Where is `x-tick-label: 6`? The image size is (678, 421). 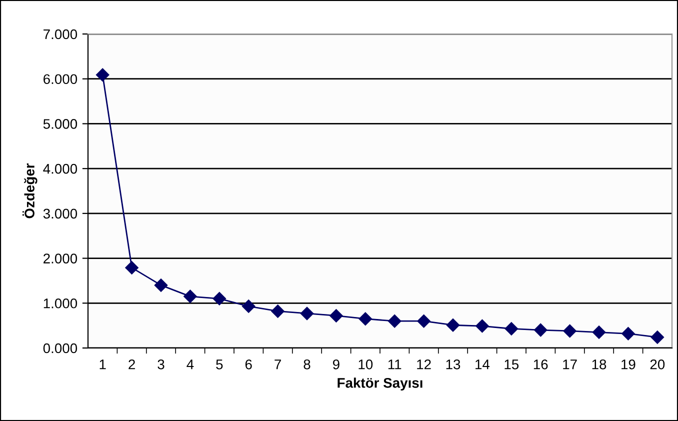
x-tick-label: 6 is located at coordinates (248, 364).